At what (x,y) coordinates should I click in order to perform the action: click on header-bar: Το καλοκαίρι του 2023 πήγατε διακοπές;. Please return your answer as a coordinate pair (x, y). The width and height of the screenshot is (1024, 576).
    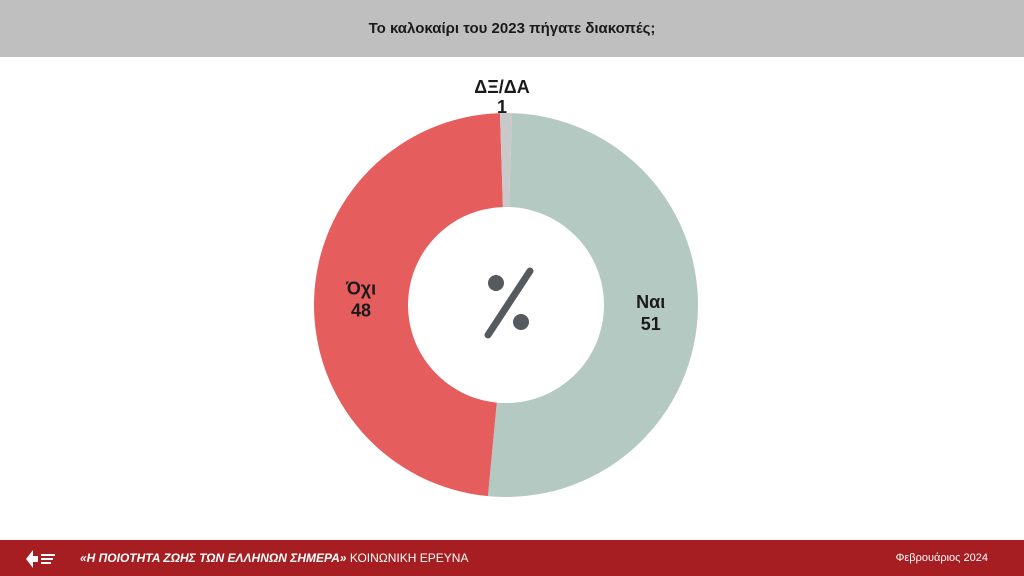
    Looking at the image, I should click on (512, 28).